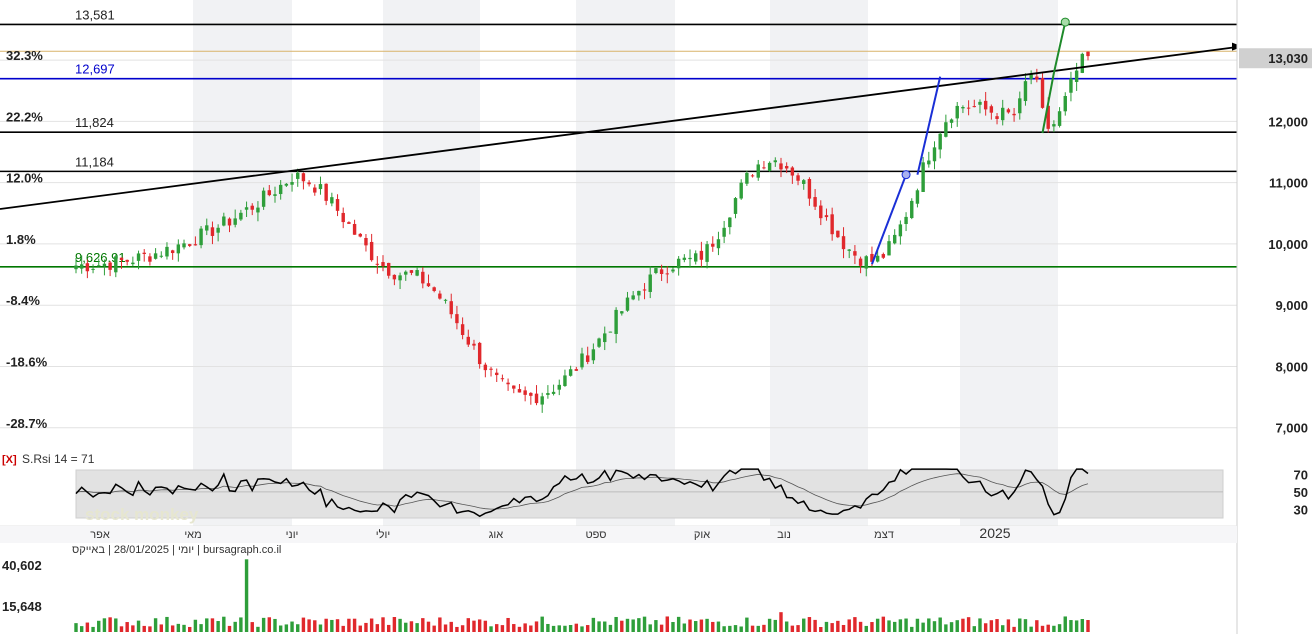 The image size is (1312, 634). Describe the element at coordinates (100, 535) in the screenshot. I see `month-label: אפר` at that location.